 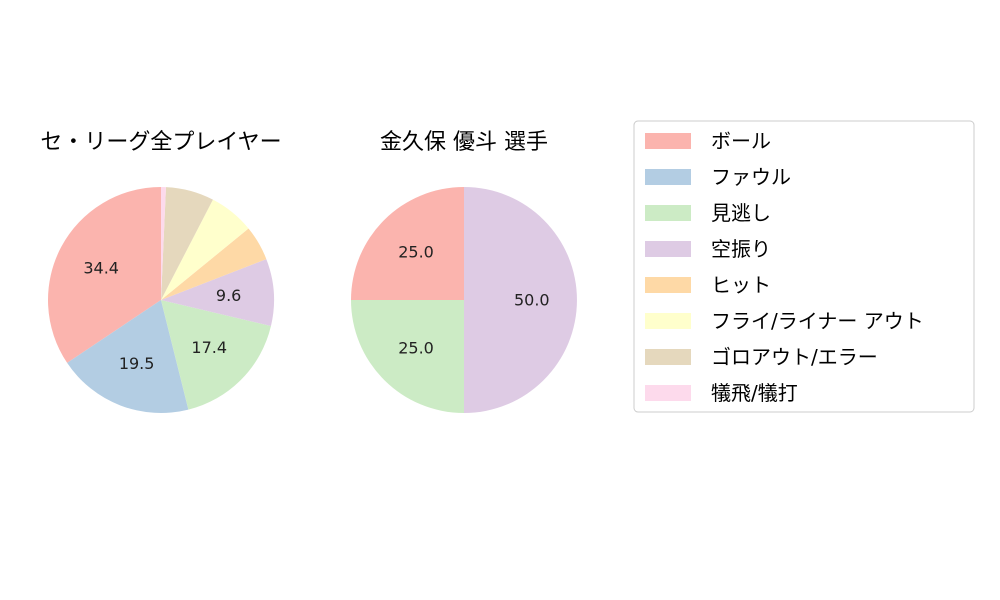 I want to click on pie-label-0-2: 17.4, so click(x=209, y=347).